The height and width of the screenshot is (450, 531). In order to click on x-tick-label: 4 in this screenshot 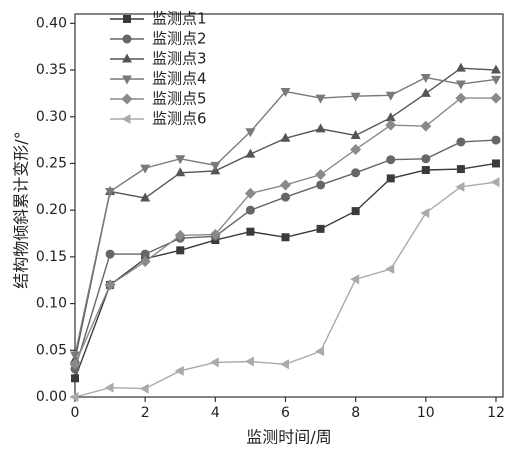, I will do `click(215, 413)`.